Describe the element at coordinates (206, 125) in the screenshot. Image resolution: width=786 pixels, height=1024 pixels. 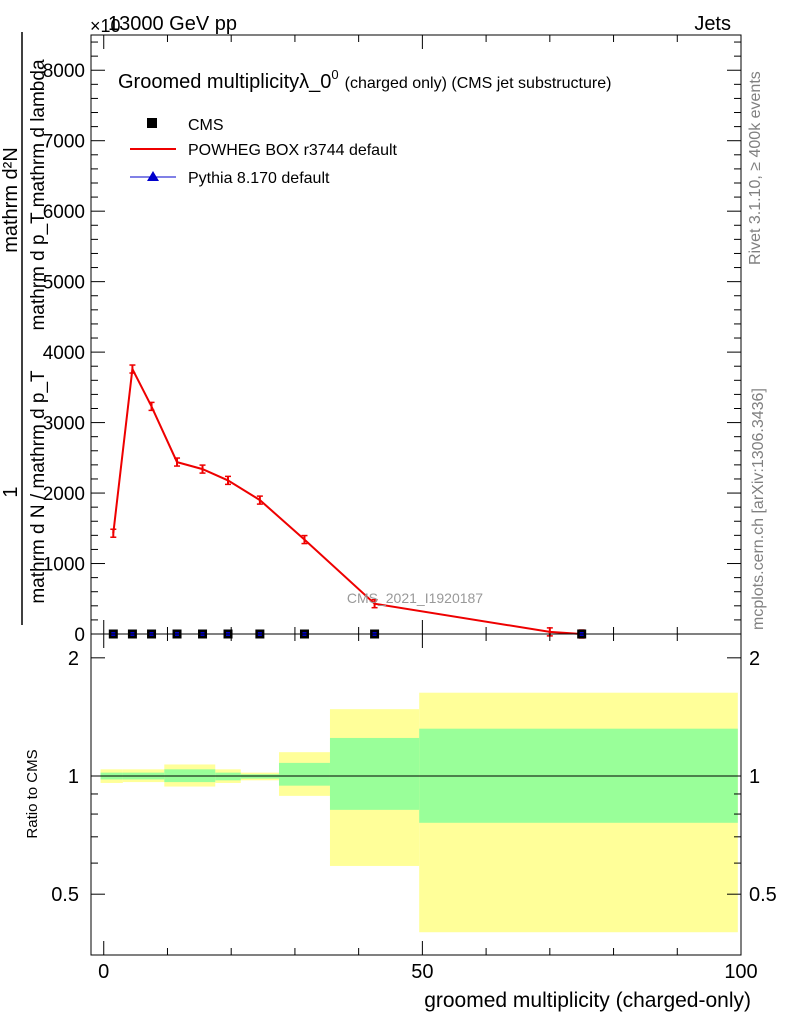
I see `legend-cms-label: CMS` at that location.